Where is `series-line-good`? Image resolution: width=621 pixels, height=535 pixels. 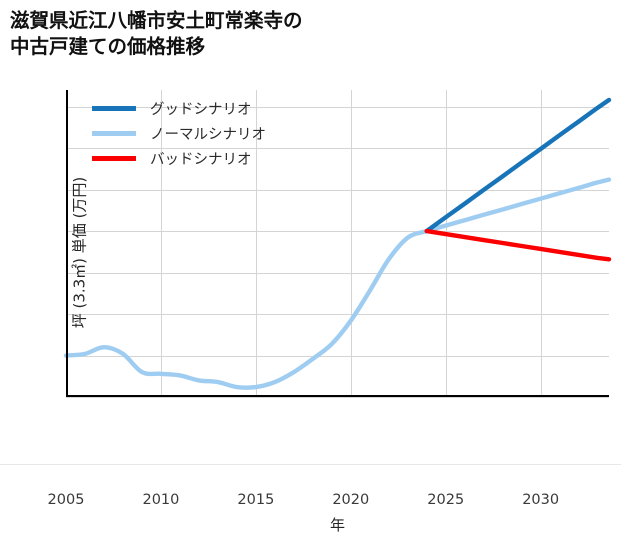 series-line-good is located at coordinates (518, 165).